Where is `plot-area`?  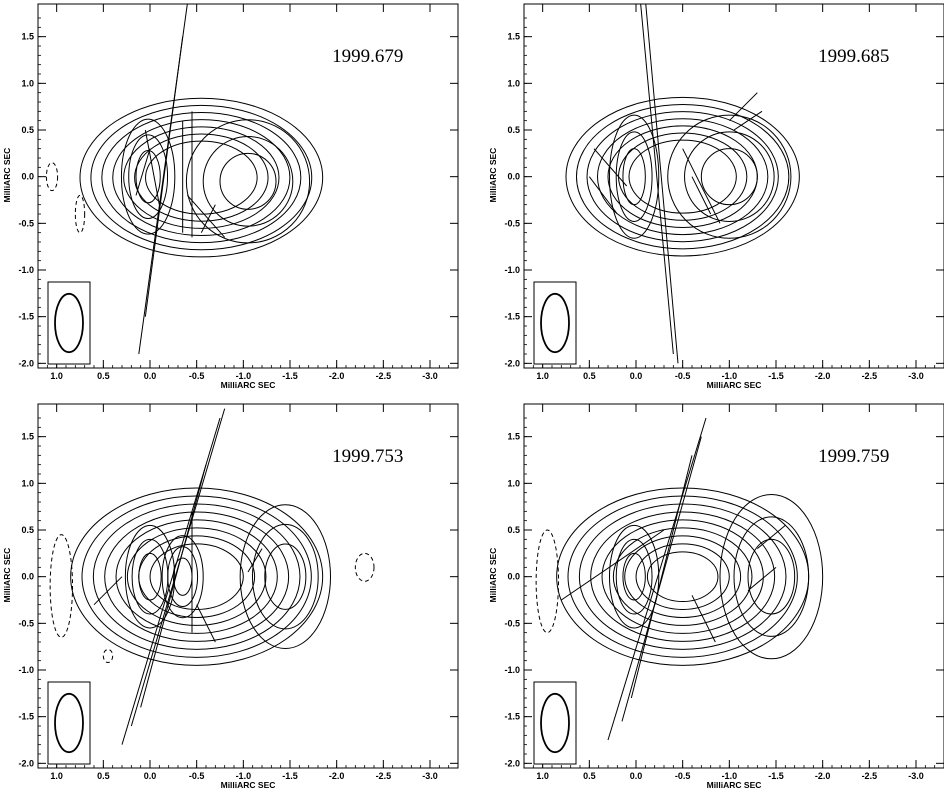
plot-area is located at coordinates (212, 576).